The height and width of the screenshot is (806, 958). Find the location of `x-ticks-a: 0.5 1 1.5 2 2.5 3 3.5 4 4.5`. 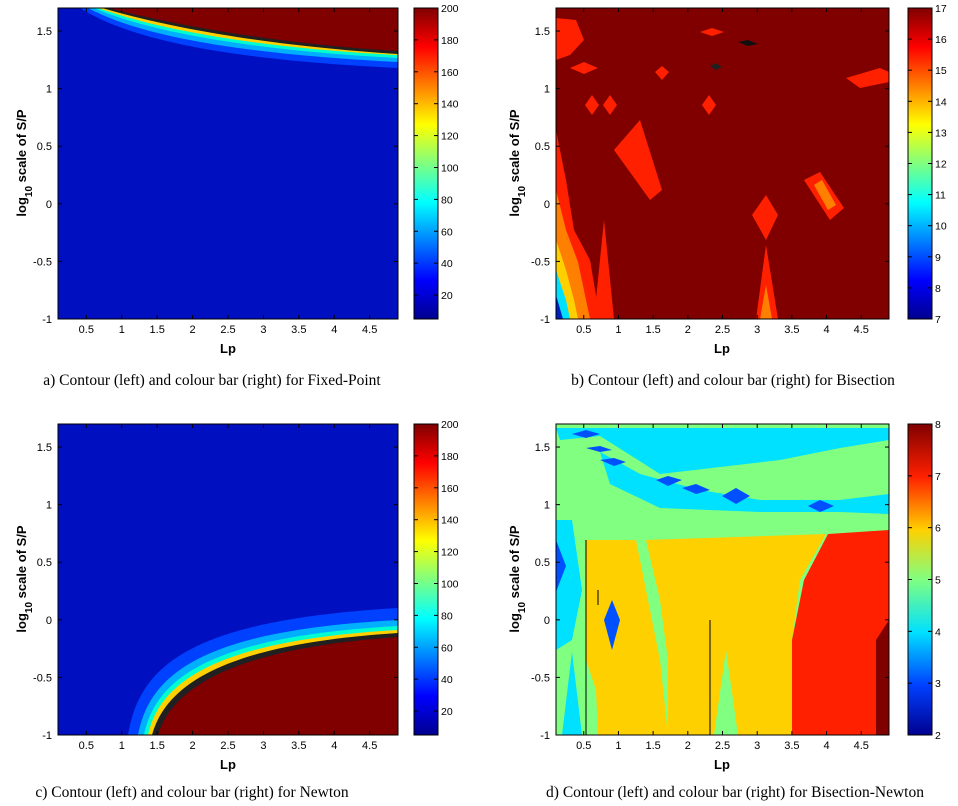

x-ticks-a: 0.5 1 1.5 2 2.5 3 3.5 4 4.5 is located at coordinates (228, 172).